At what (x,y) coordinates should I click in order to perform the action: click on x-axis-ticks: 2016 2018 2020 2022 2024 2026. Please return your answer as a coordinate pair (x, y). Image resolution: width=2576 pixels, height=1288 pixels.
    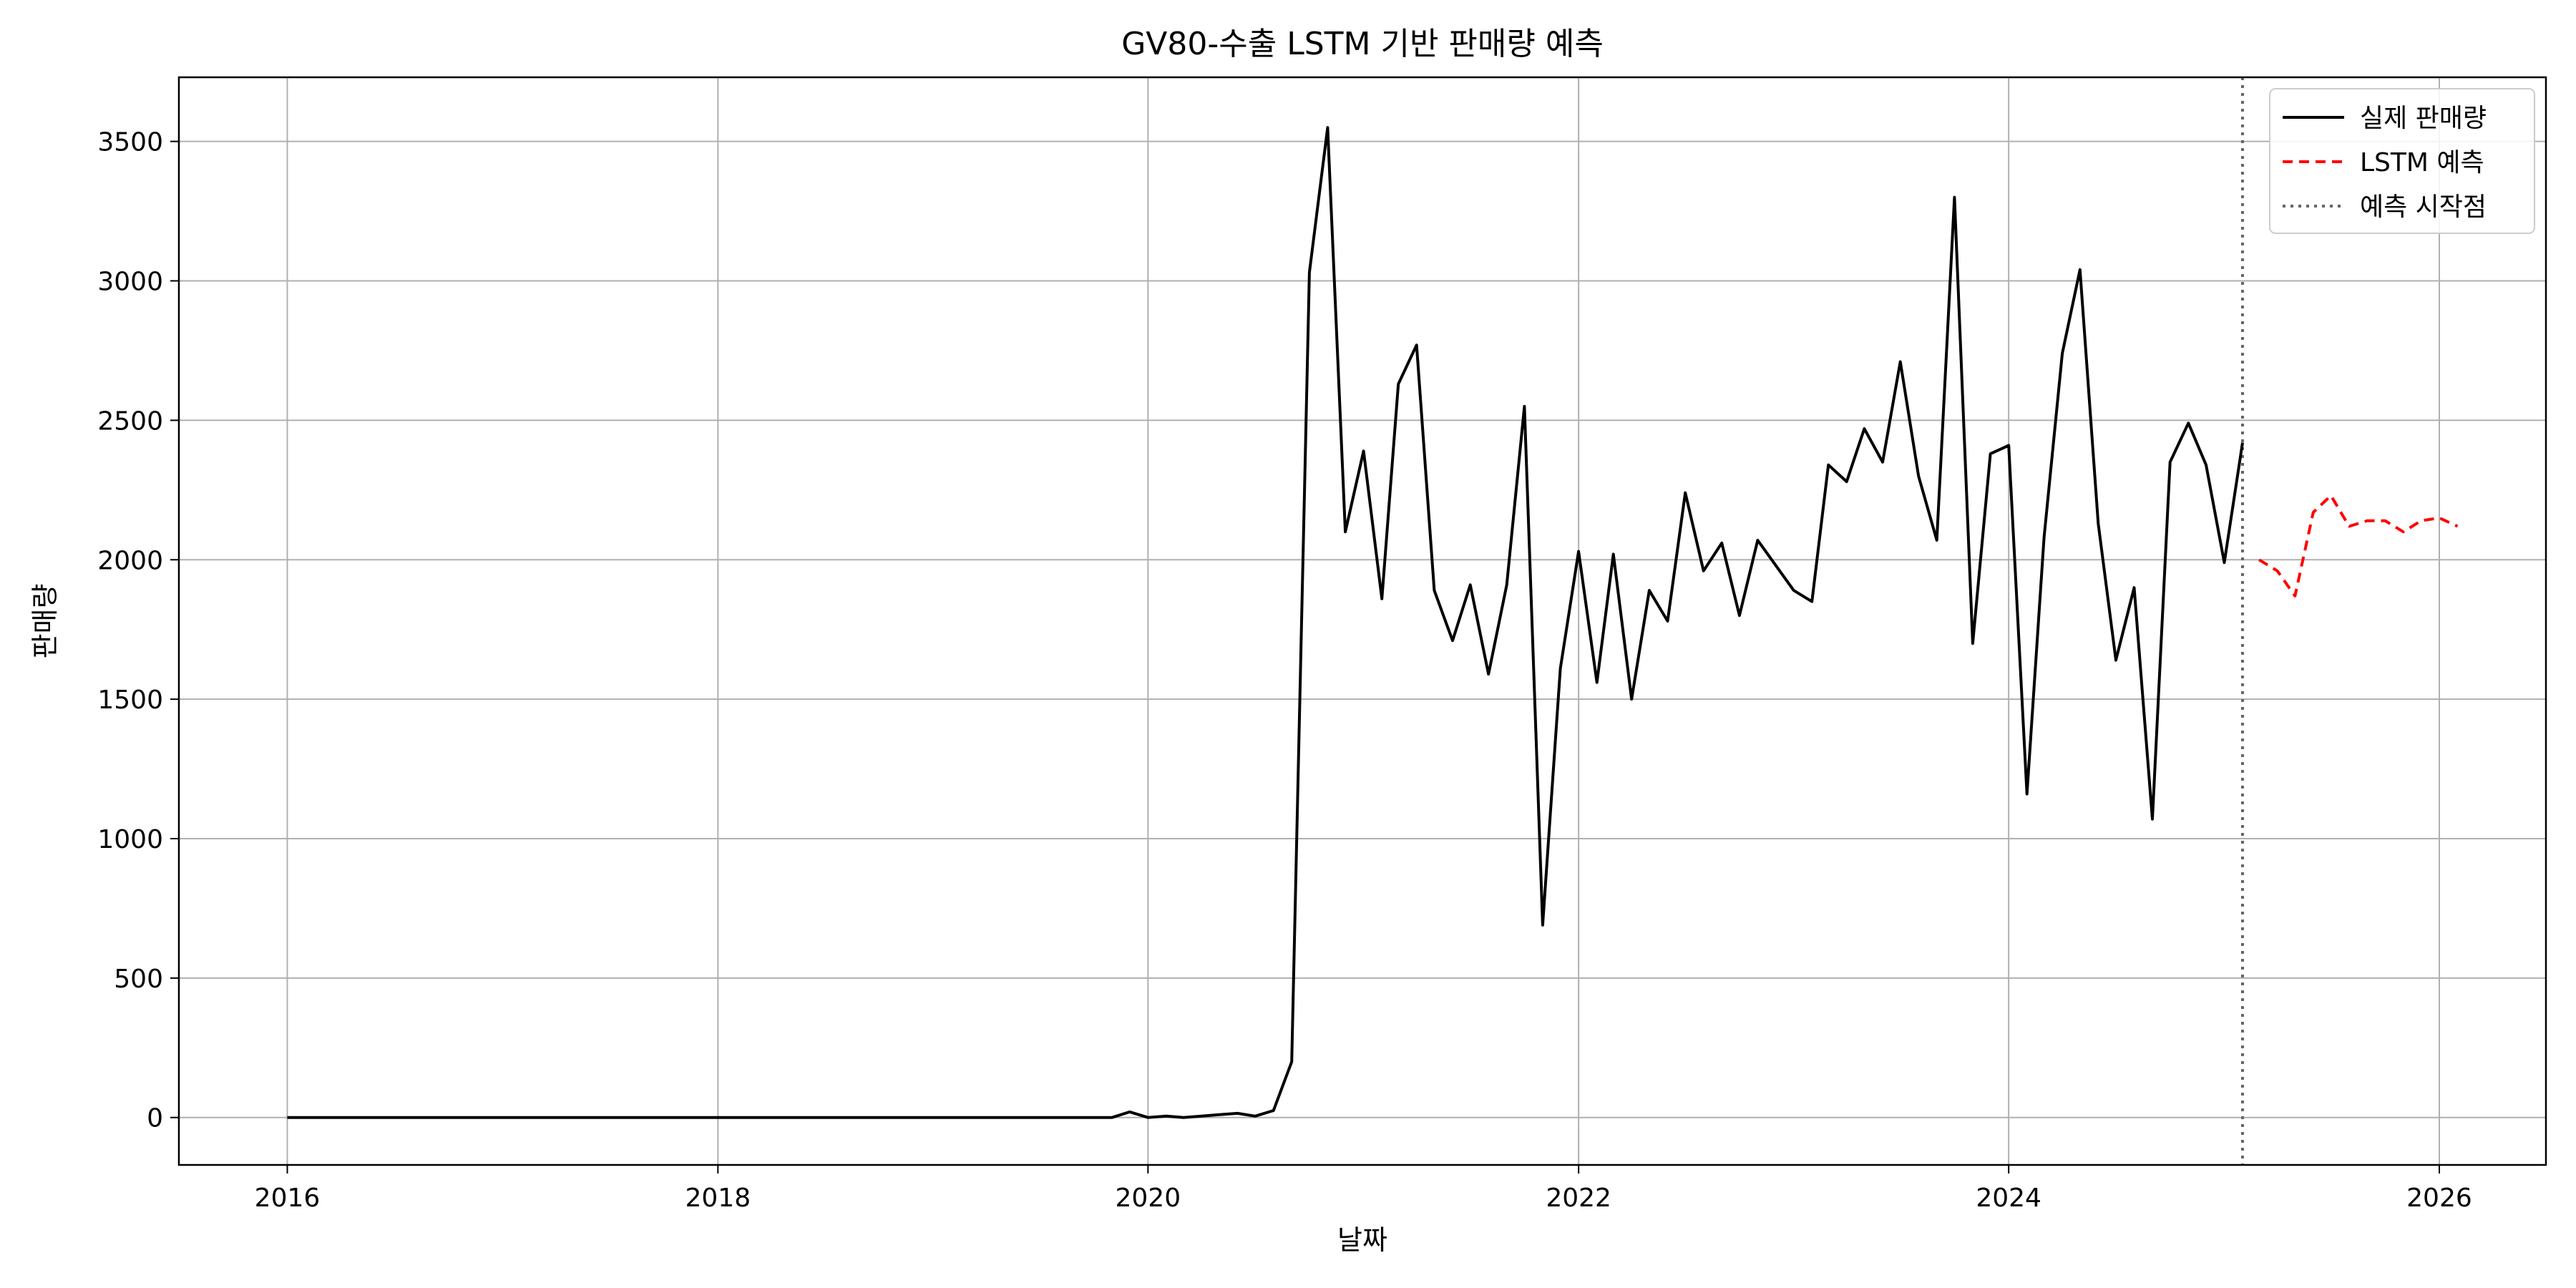
    Looking at the image, I should click on (1363, 1189).